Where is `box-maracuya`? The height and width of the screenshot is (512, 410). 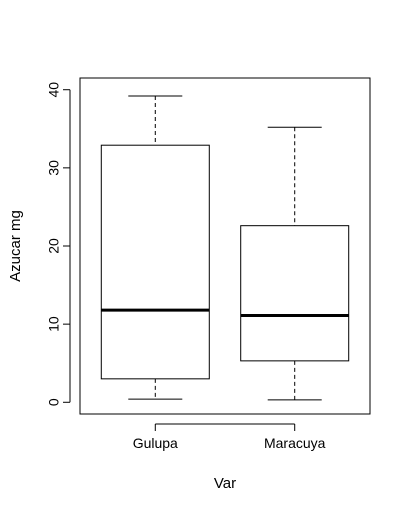 box-maracuya is located at coordinates (295, 263).